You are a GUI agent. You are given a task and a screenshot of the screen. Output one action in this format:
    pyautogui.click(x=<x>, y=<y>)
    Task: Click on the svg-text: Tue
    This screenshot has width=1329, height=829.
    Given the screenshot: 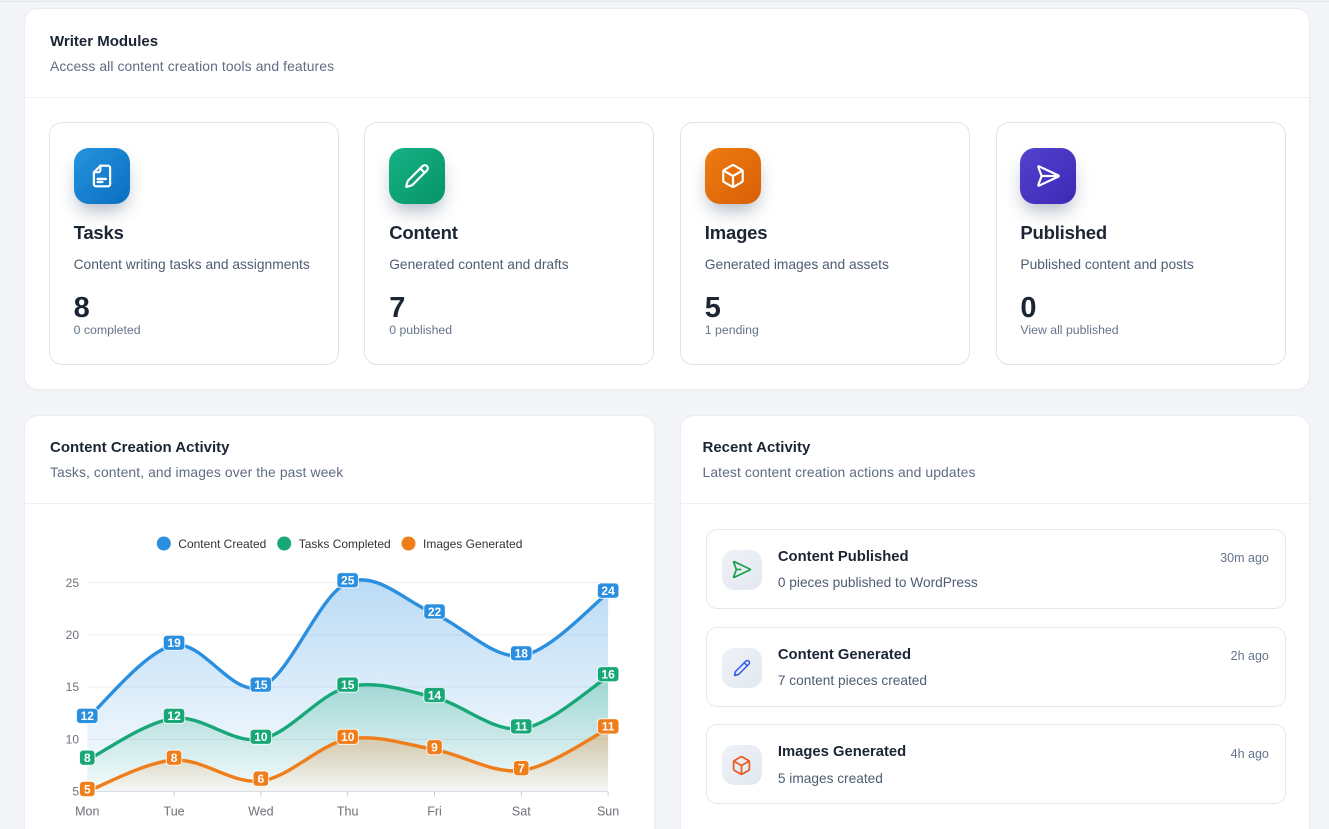 What is the action you would take?
    pyautogui.click(x=174, y=811)
    